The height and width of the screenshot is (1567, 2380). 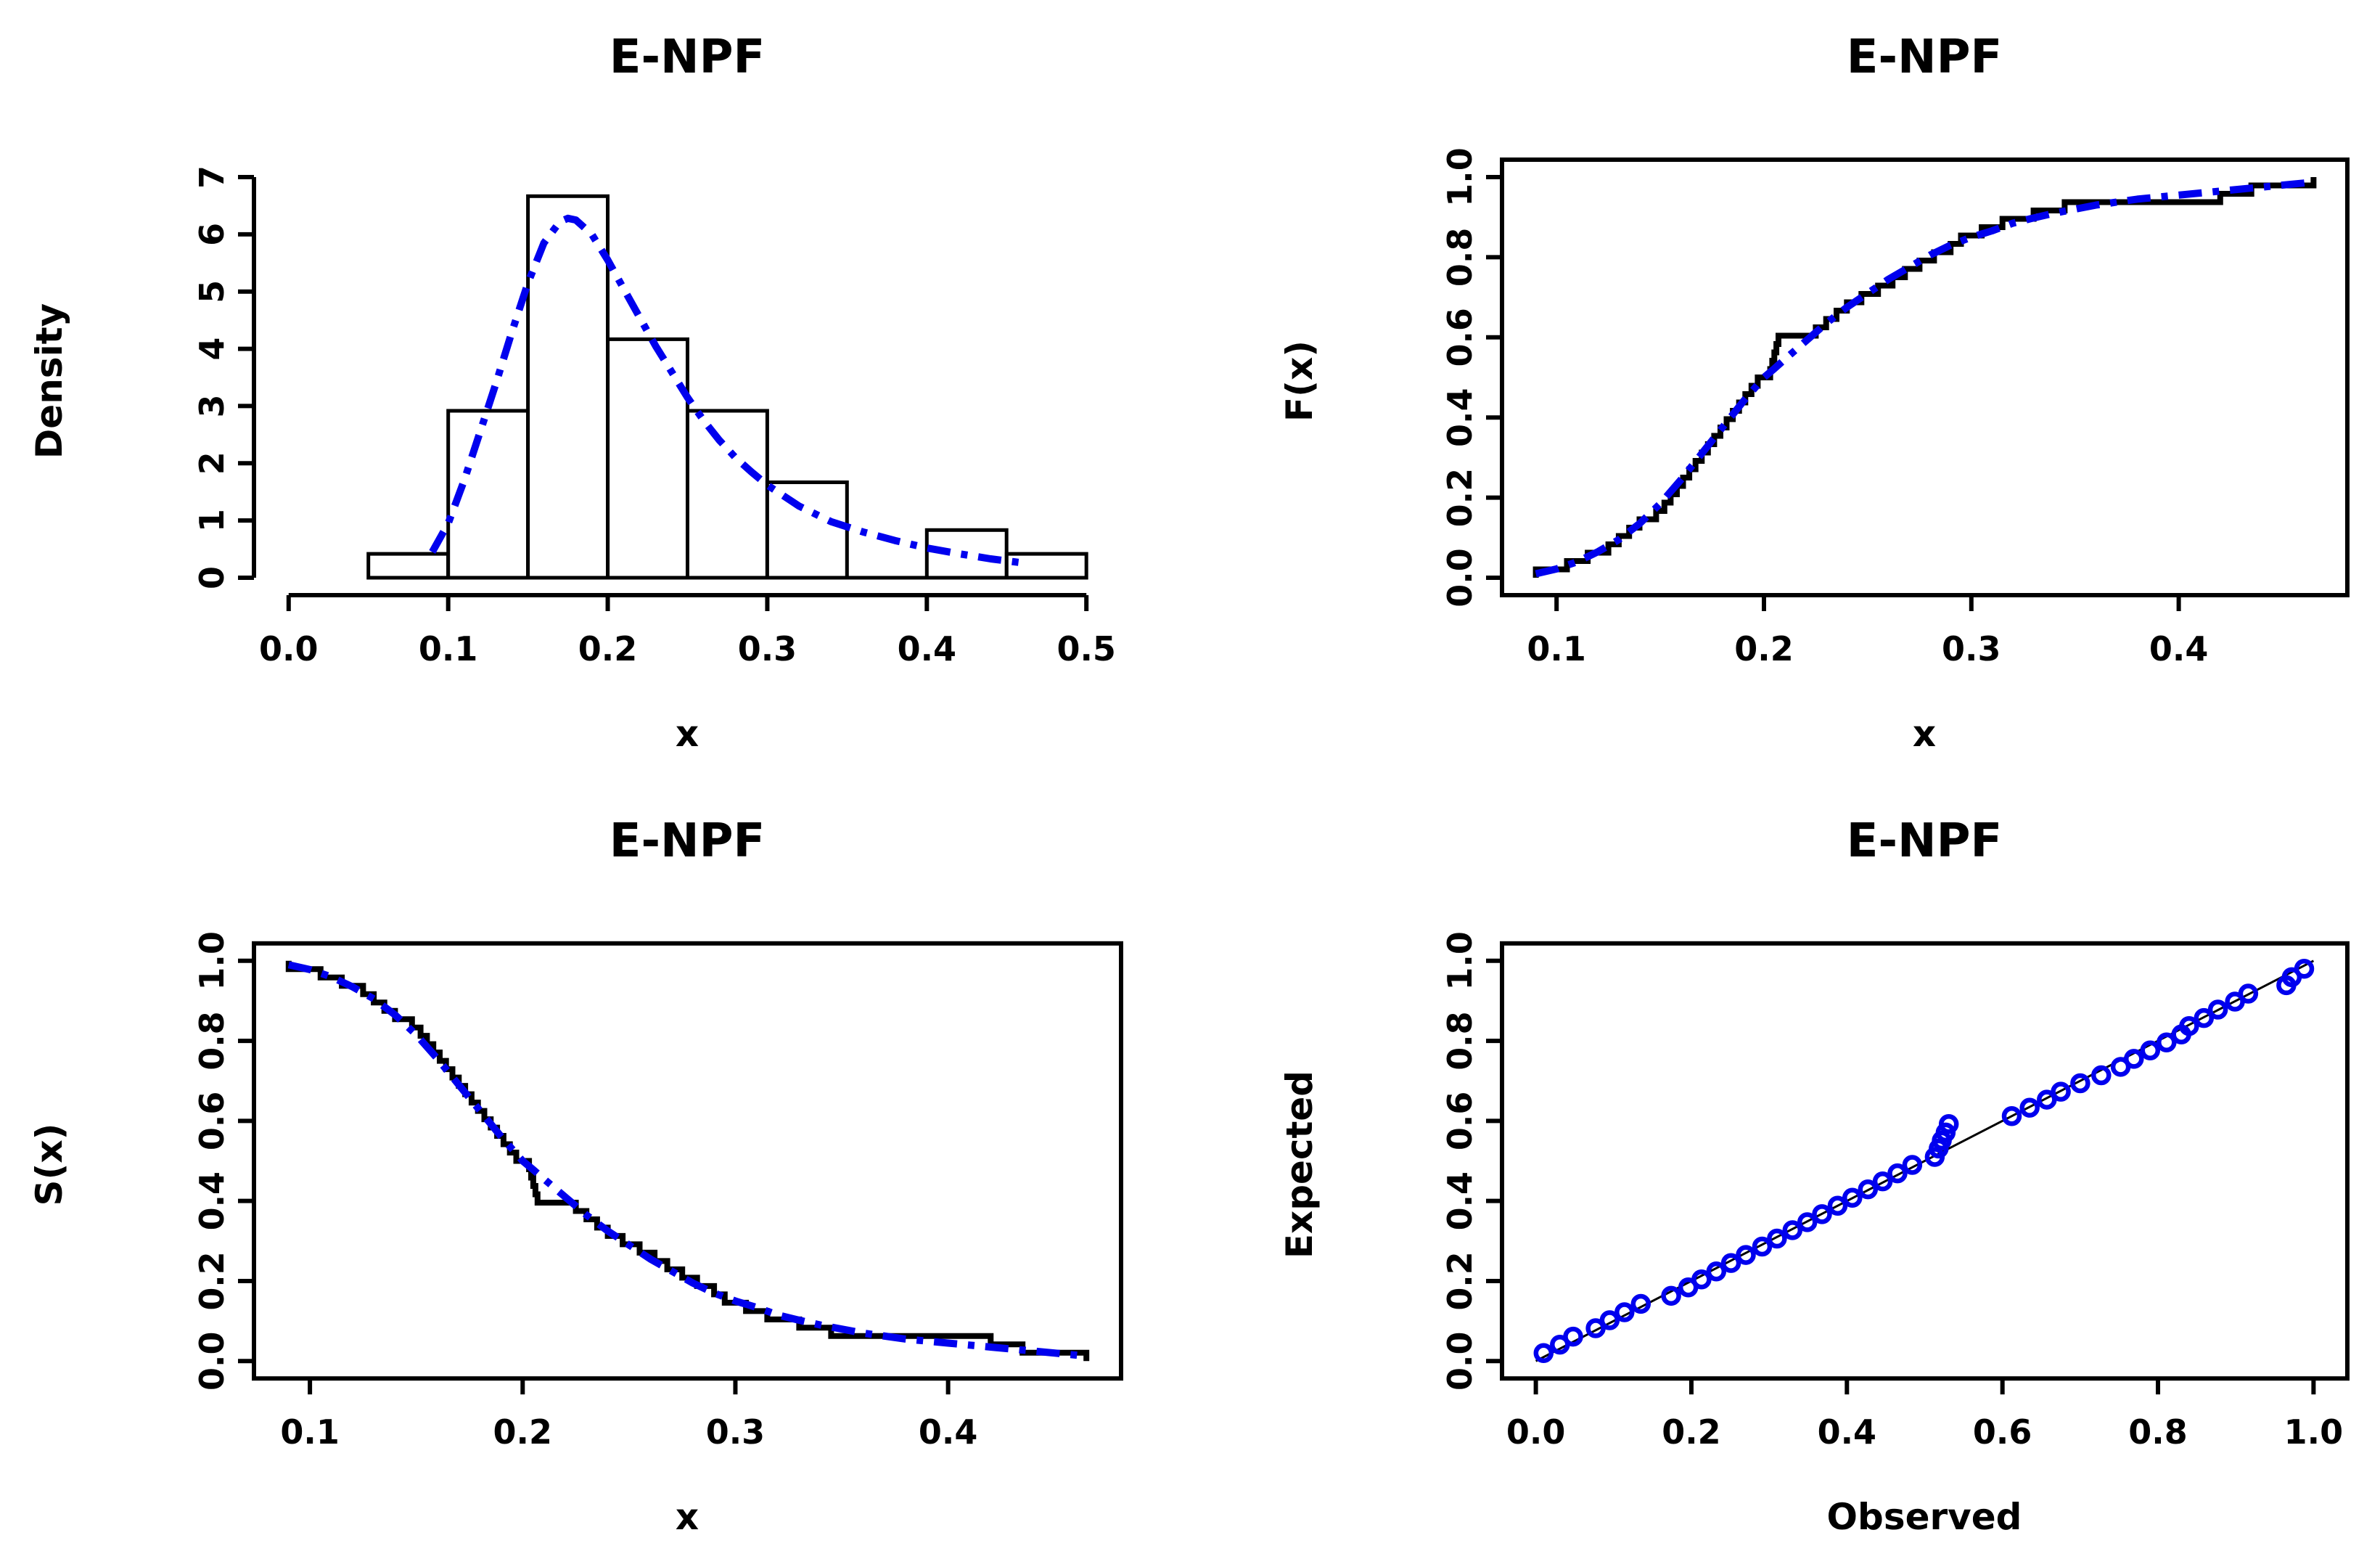 I want to click on y-tick-label: 5, so click(x=211, y=291).